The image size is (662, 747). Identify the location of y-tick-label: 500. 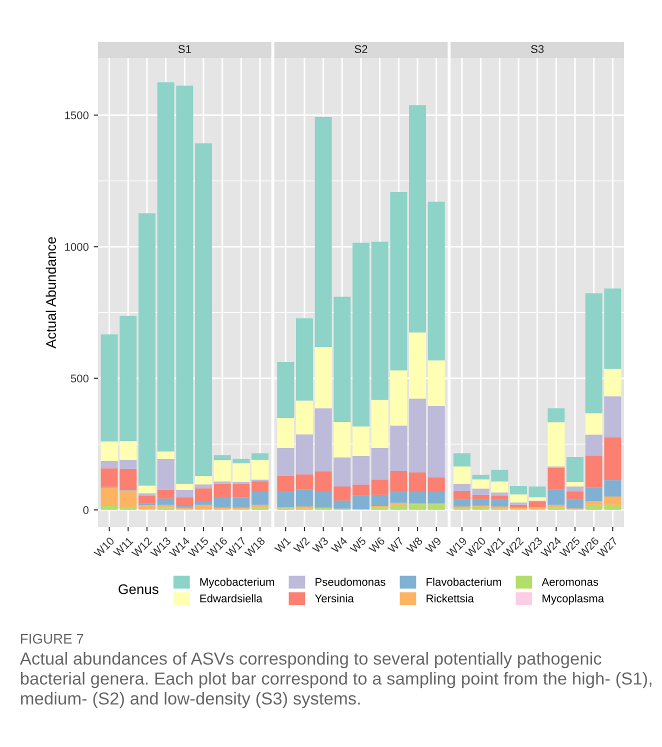
(79, 378).